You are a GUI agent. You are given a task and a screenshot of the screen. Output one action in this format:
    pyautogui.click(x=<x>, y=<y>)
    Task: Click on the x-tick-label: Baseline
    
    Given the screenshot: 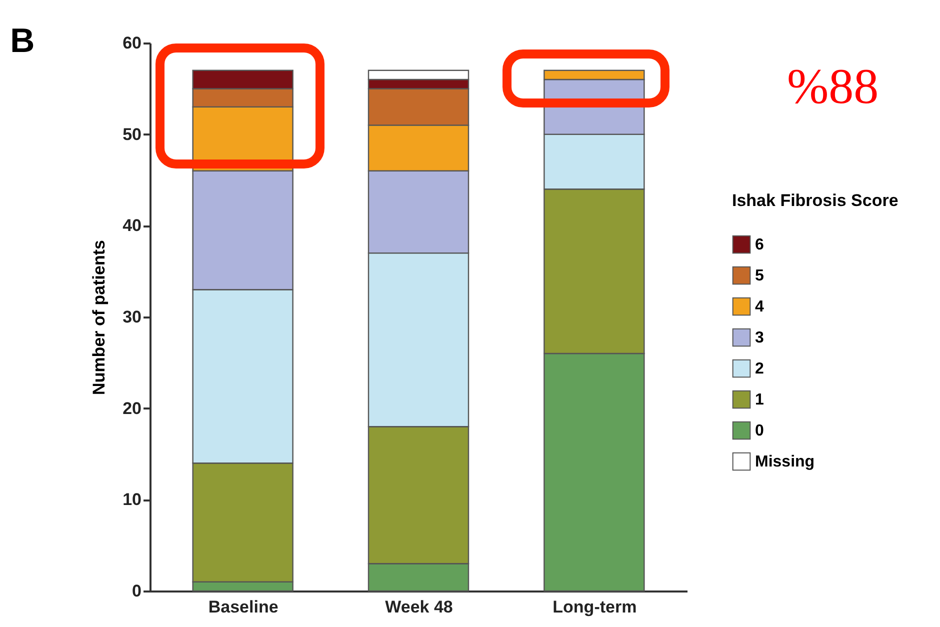 What is the action you would take?
    pyautogui.click(x=243, y=607)
    